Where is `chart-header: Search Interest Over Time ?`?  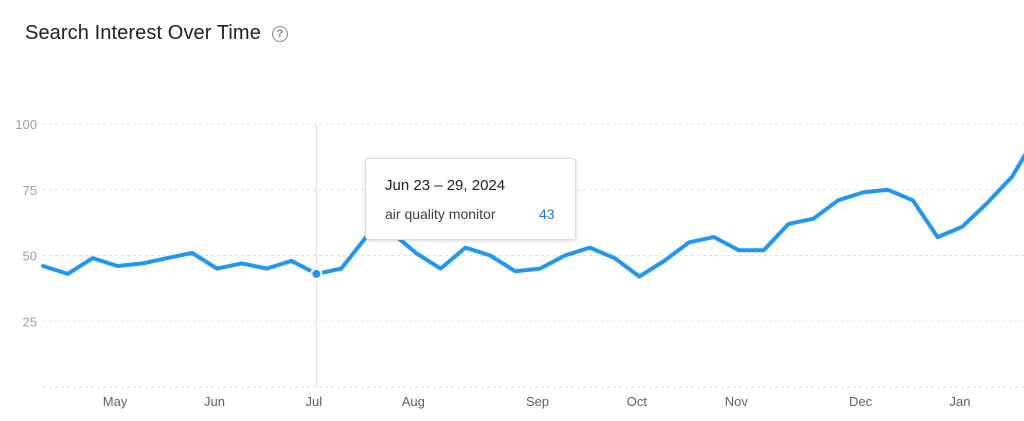
chart-header: Search Interest Over Time ? is located at coordinates (156, 33).